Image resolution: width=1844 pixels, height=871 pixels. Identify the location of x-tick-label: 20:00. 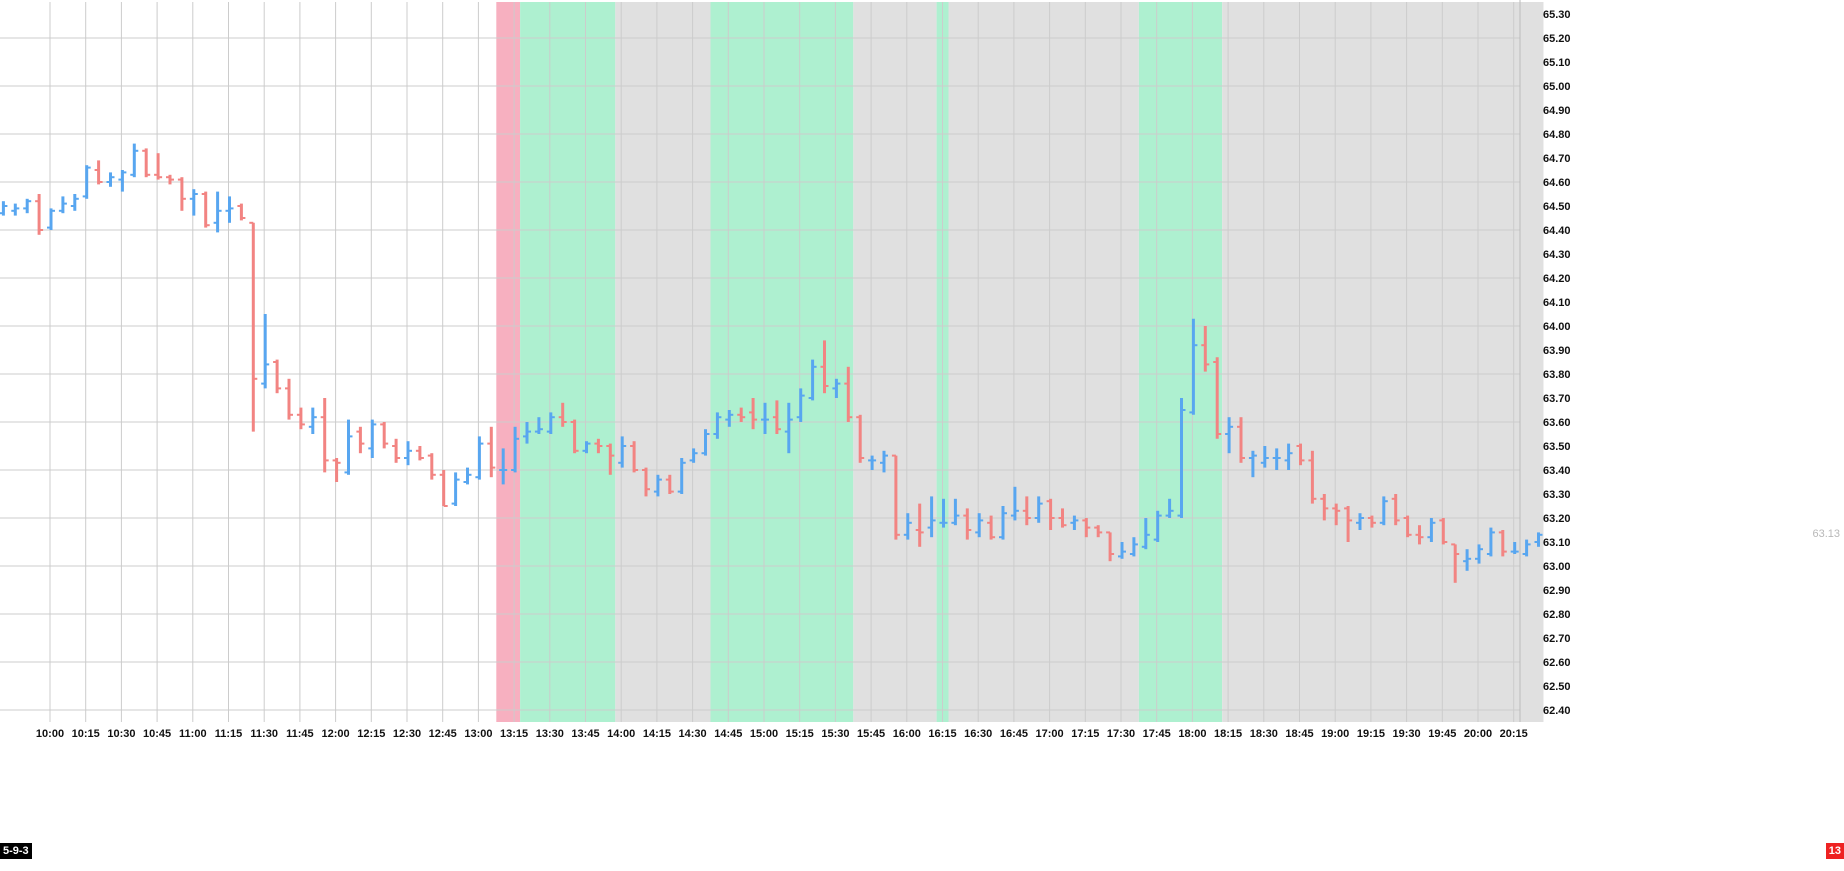
(1478, 734).